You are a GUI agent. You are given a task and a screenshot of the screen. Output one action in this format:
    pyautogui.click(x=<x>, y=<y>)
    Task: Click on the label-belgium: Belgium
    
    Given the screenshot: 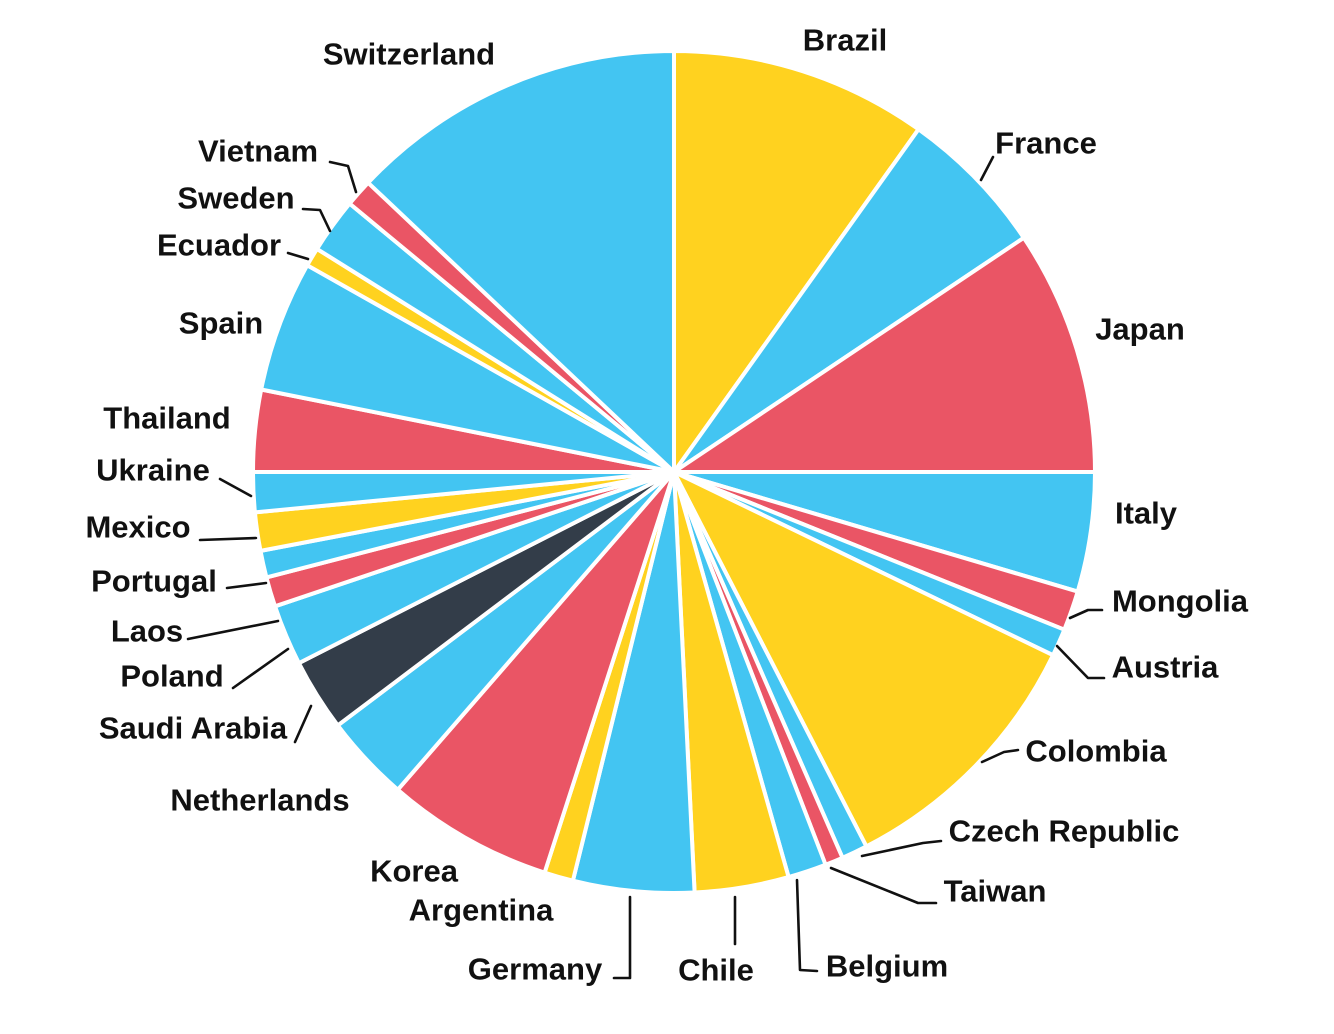 What is the action you would take?
    pyautogui.click(x=887, y=966)
    